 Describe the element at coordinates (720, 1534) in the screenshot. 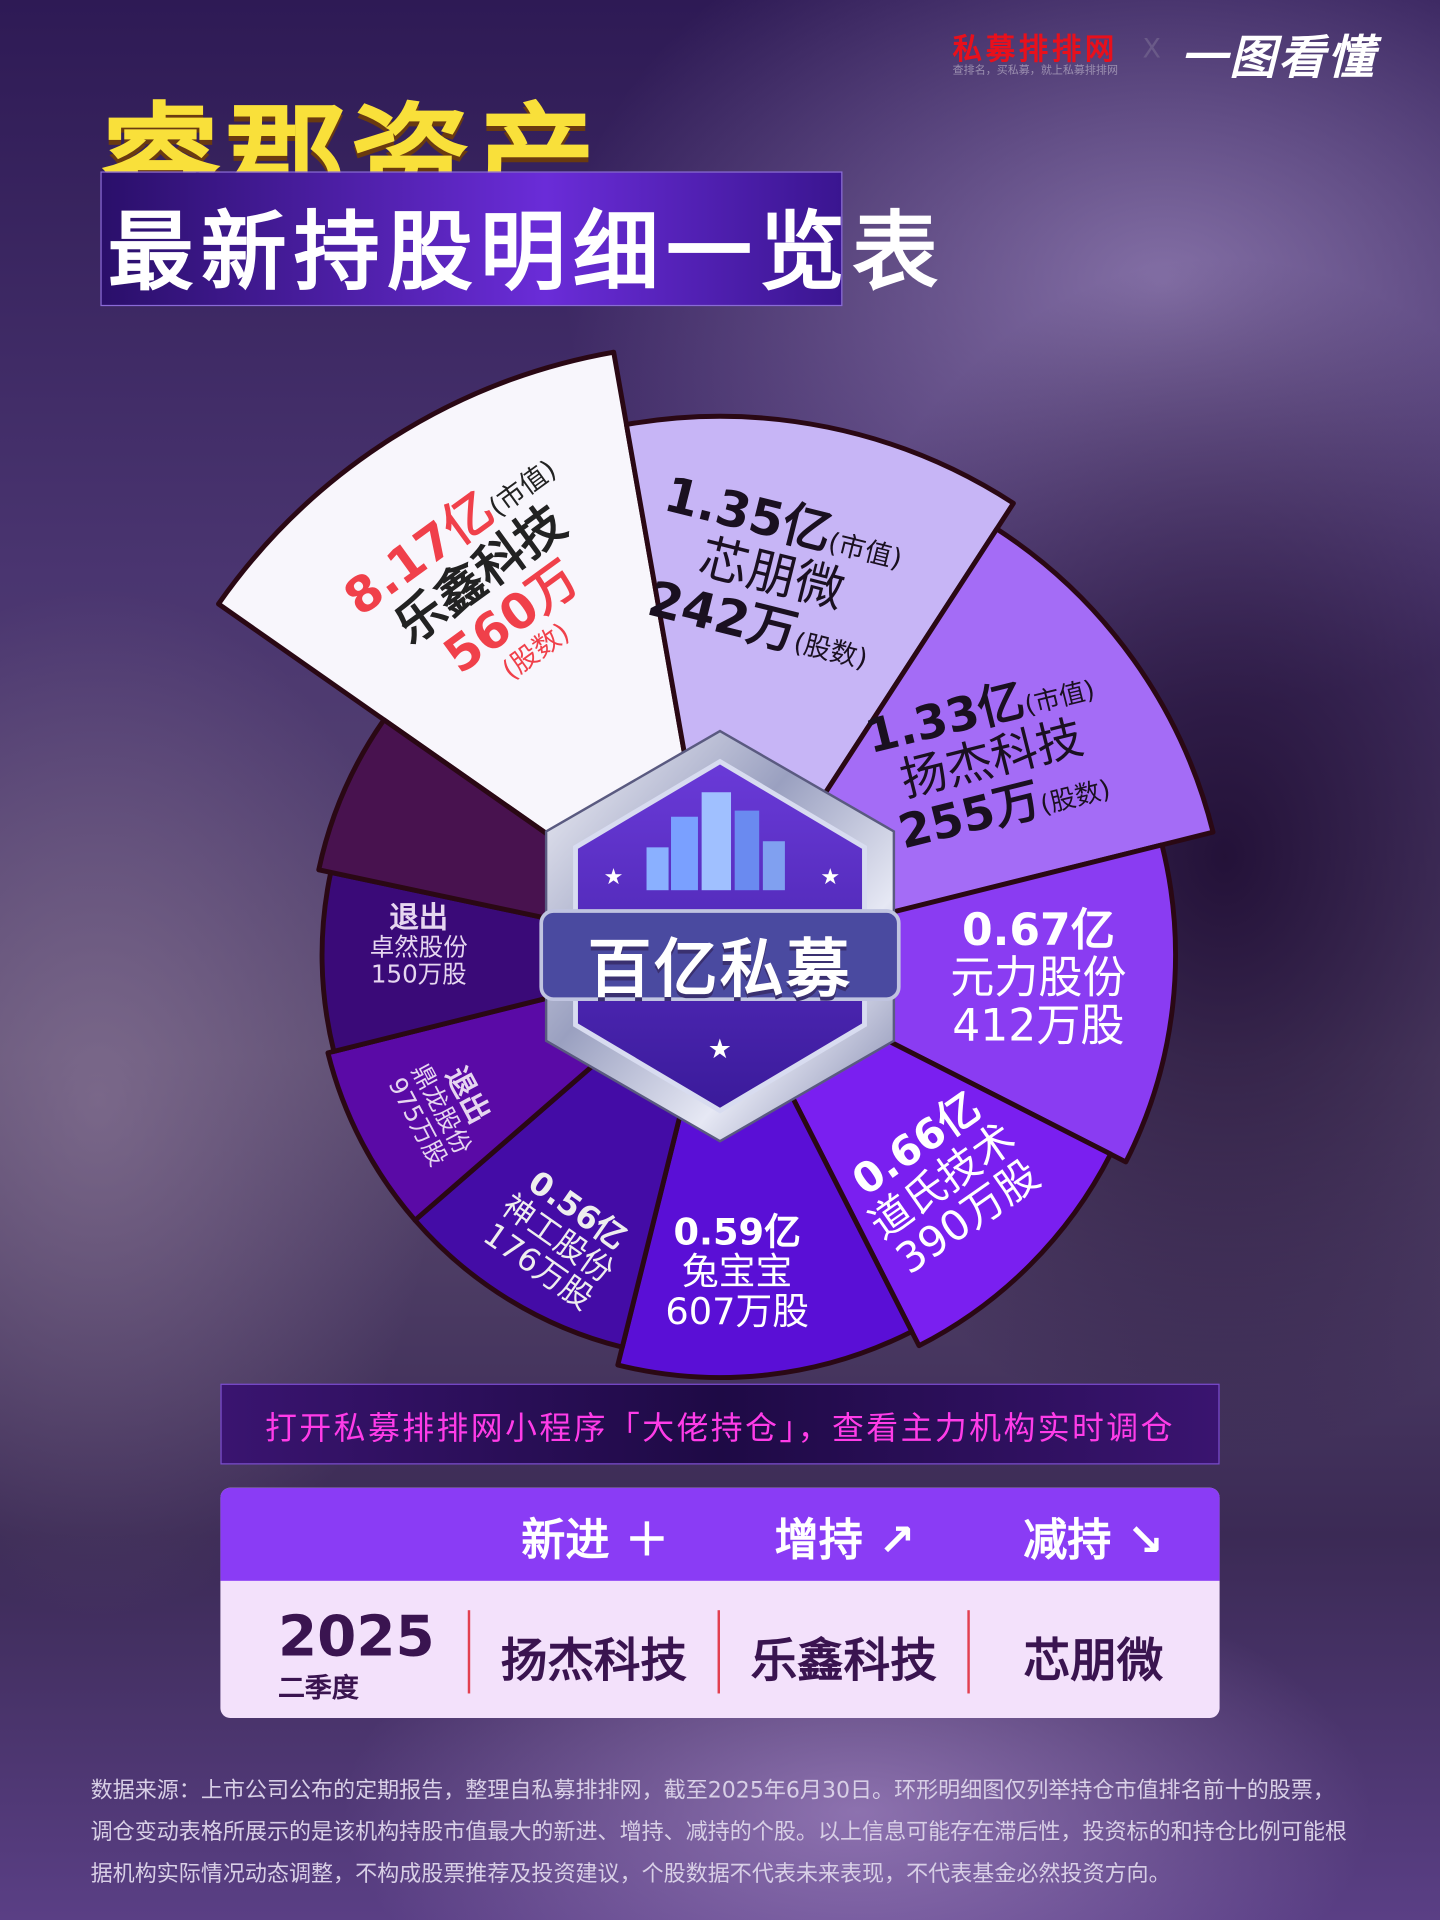

I see `table-header: 新进 ＋ 增持 ↗ 减持 ↘` at that location.